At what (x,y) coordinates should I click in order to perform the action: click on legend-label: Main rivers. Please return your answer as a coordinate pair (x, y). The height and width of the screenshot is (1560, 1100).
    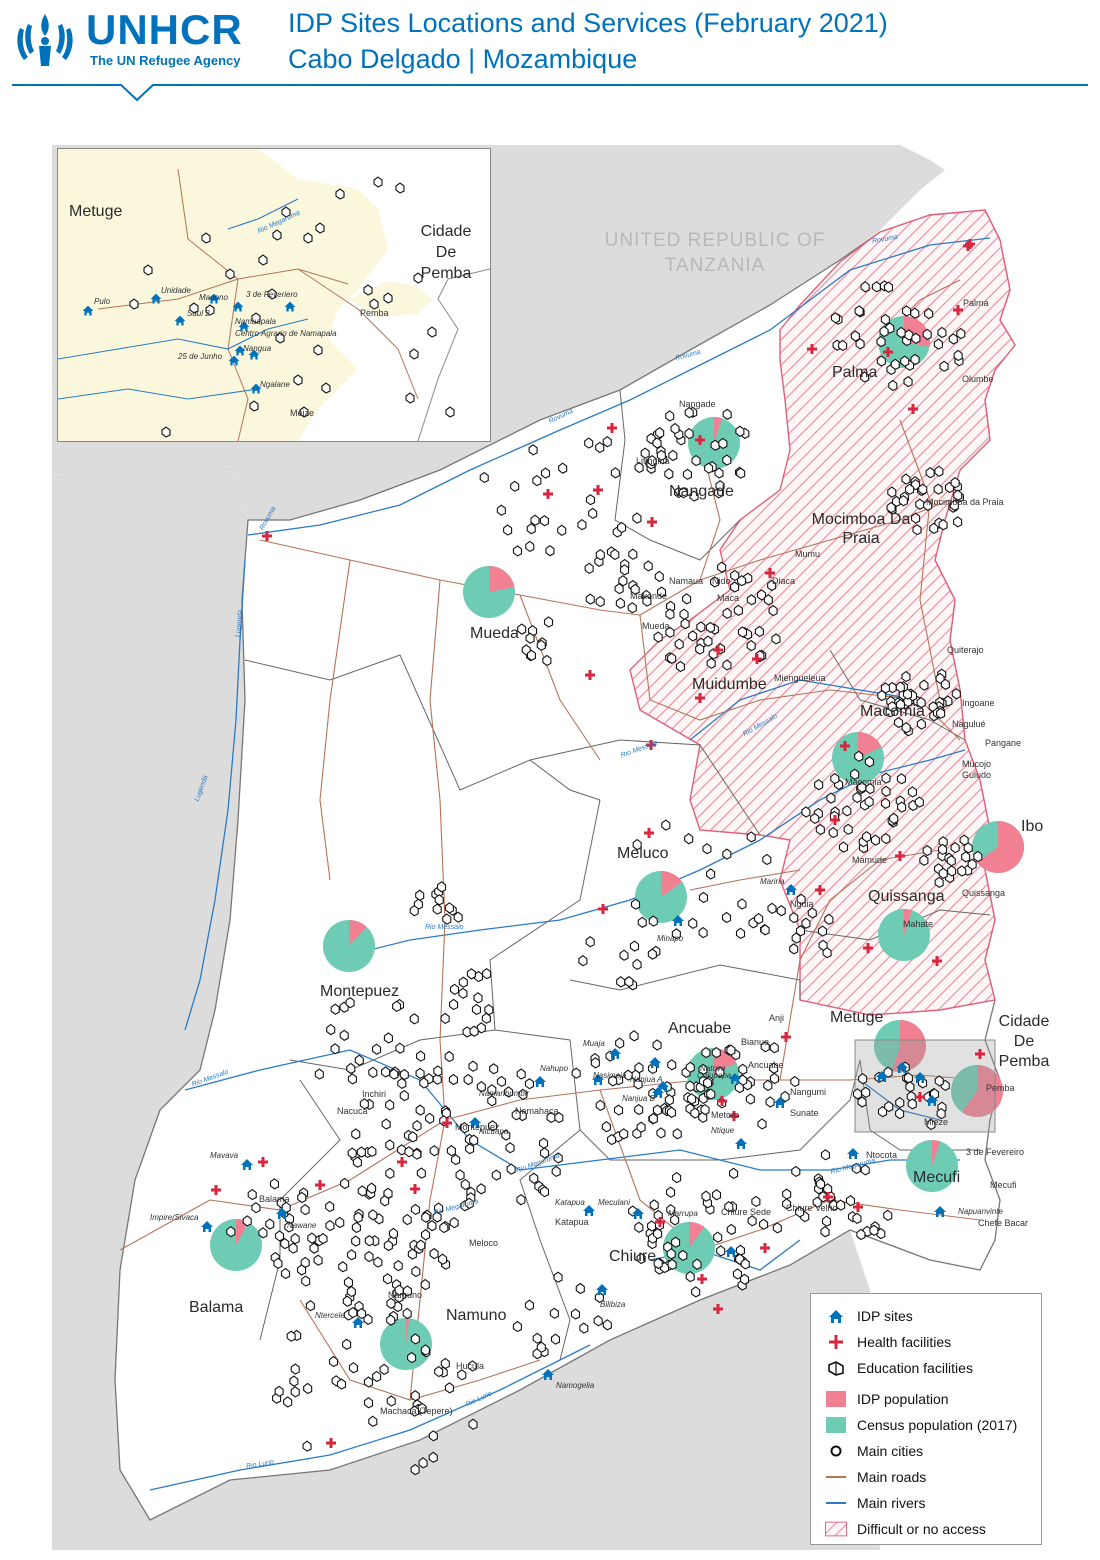
    Looking at the image, I should click on (891, 1503).